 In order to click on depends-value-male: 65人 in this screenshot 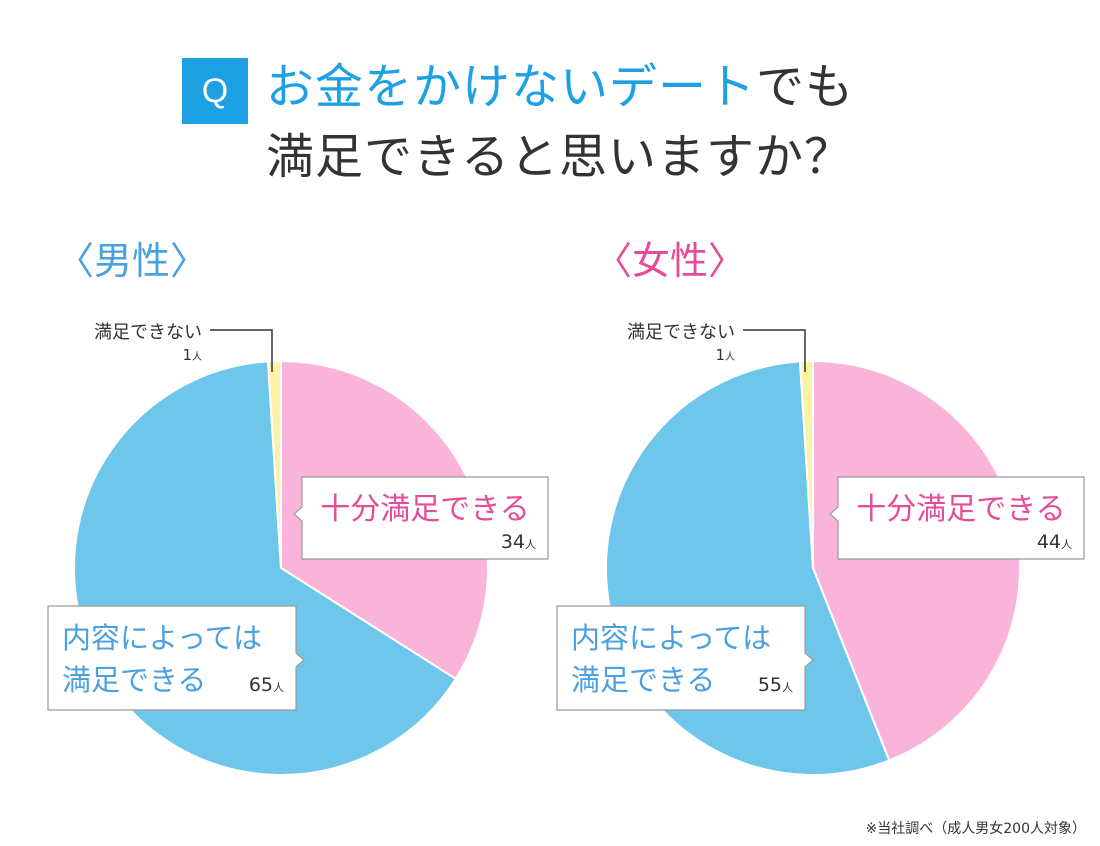, I will do `click(266, 685)`.